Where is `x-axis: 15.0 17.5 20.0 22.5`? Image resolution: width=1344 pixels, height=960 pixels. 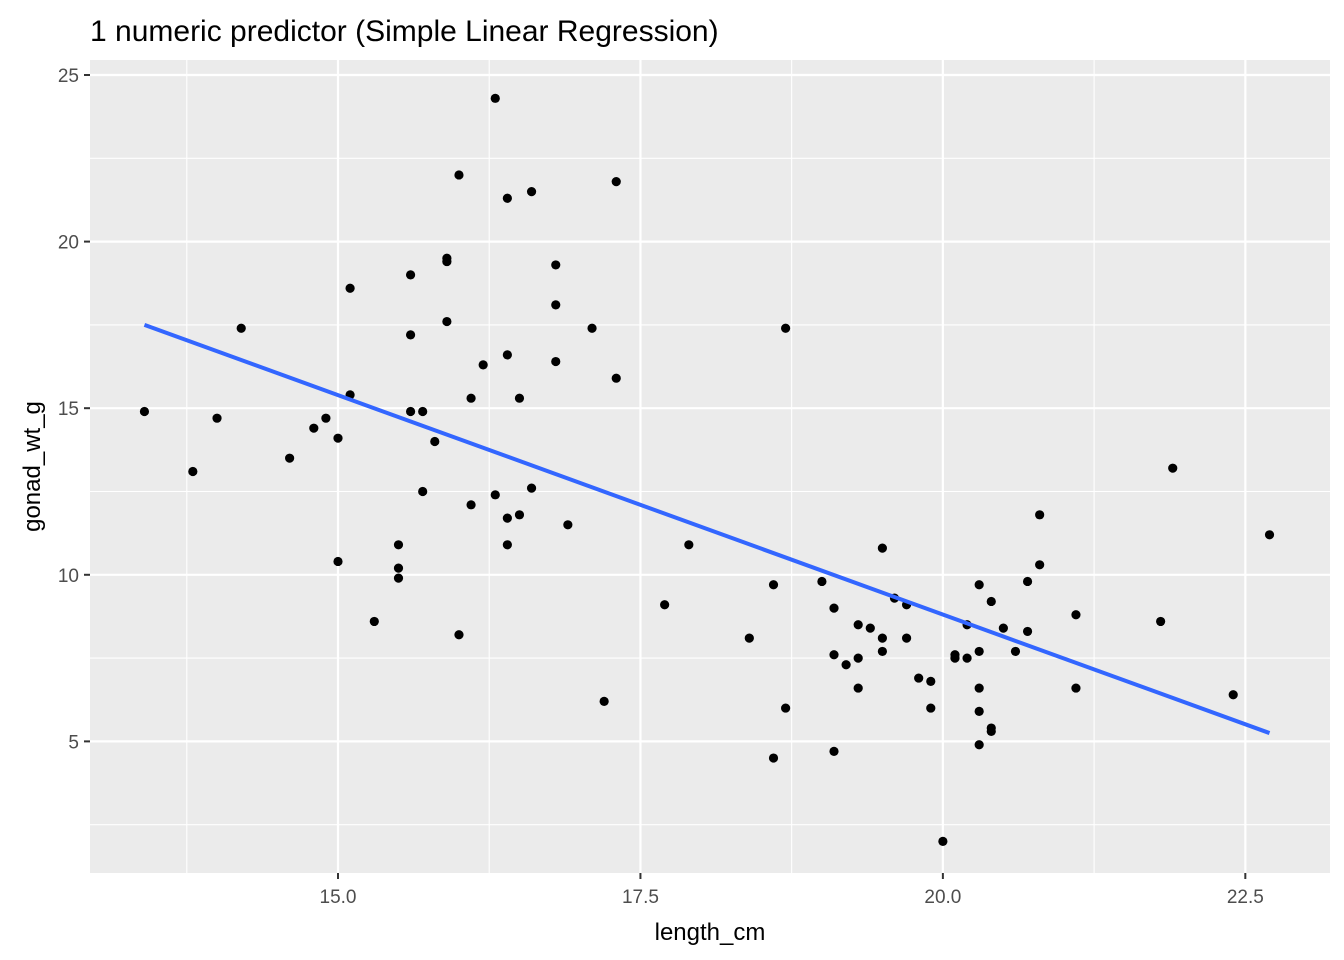
x-axis: 15.0 17.5 20.0 22.5 is located at coordinates (792, 890).